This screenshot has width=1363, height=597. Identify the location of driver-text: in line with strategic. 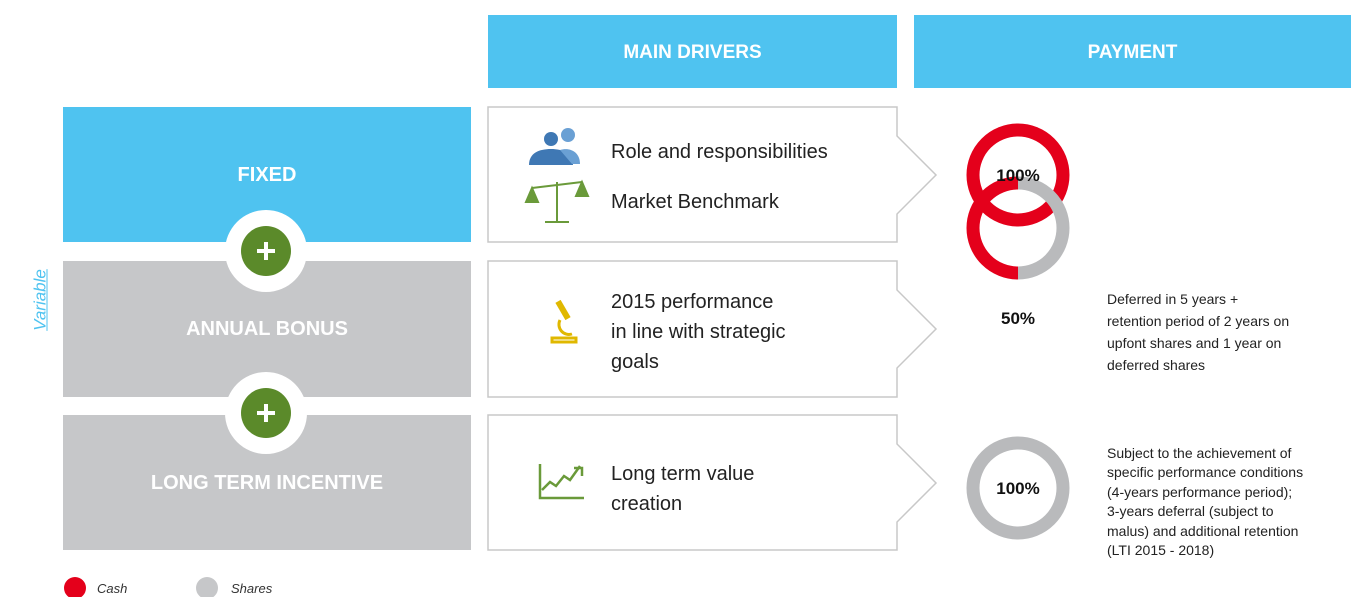
(698, 332).